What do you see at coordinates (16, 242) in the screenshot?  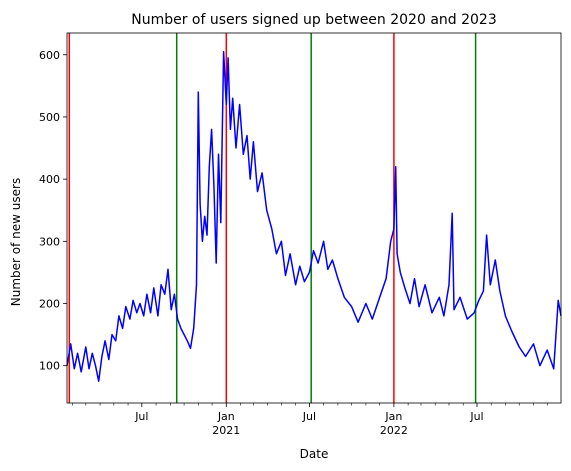 I see `y-axis-label: Number of new users` at bounding box center [16, 242].